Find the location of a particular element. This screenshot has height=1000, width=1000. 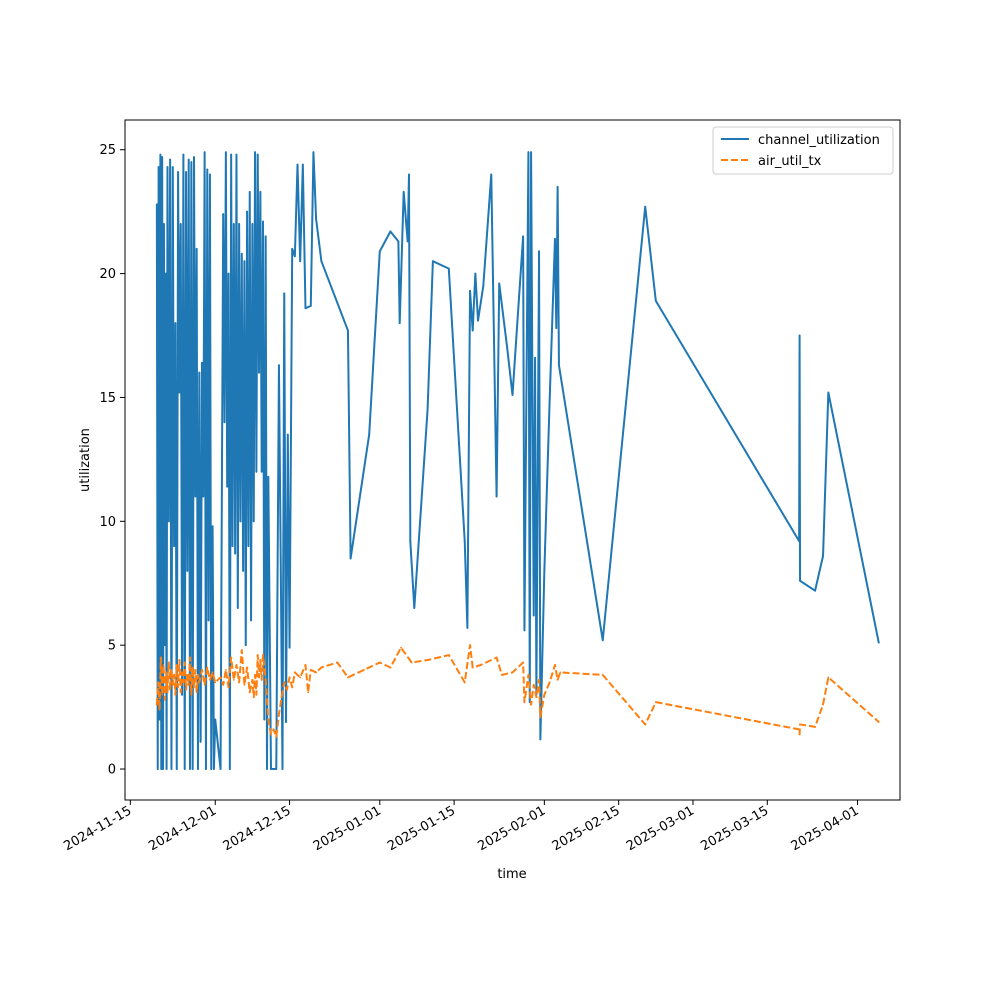

y-axis-ticks: 0 5 10 15 20 25 is located at coordinates (112, 460).